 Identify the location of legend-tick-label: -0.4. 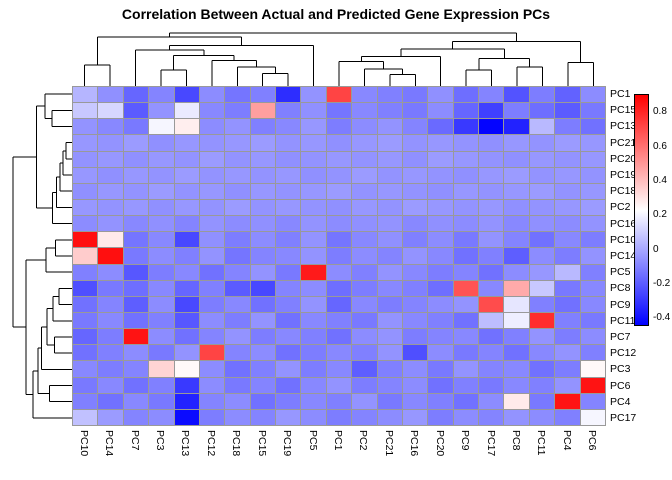
(662, 318).